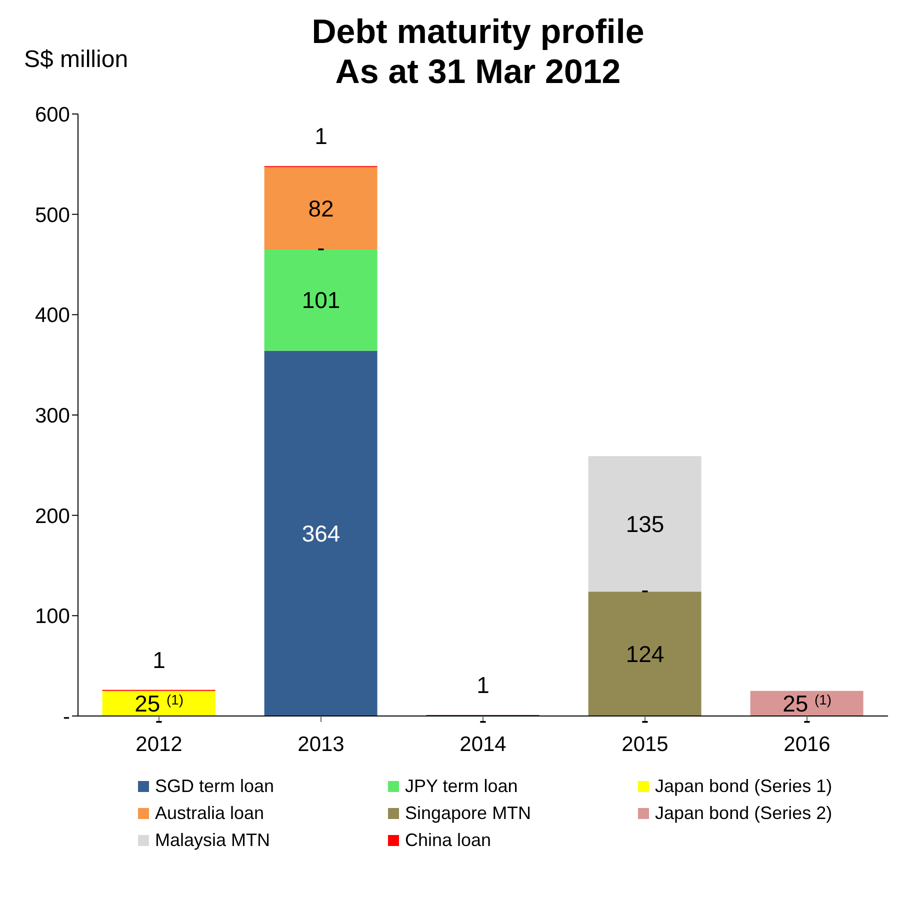 Image resolution: width=904 pixels, height=908 pixels. What do you see at coordinates (483, 744) in the screenshot?
I see `x-tick-label: 2014` at bounding box center [483, 744].